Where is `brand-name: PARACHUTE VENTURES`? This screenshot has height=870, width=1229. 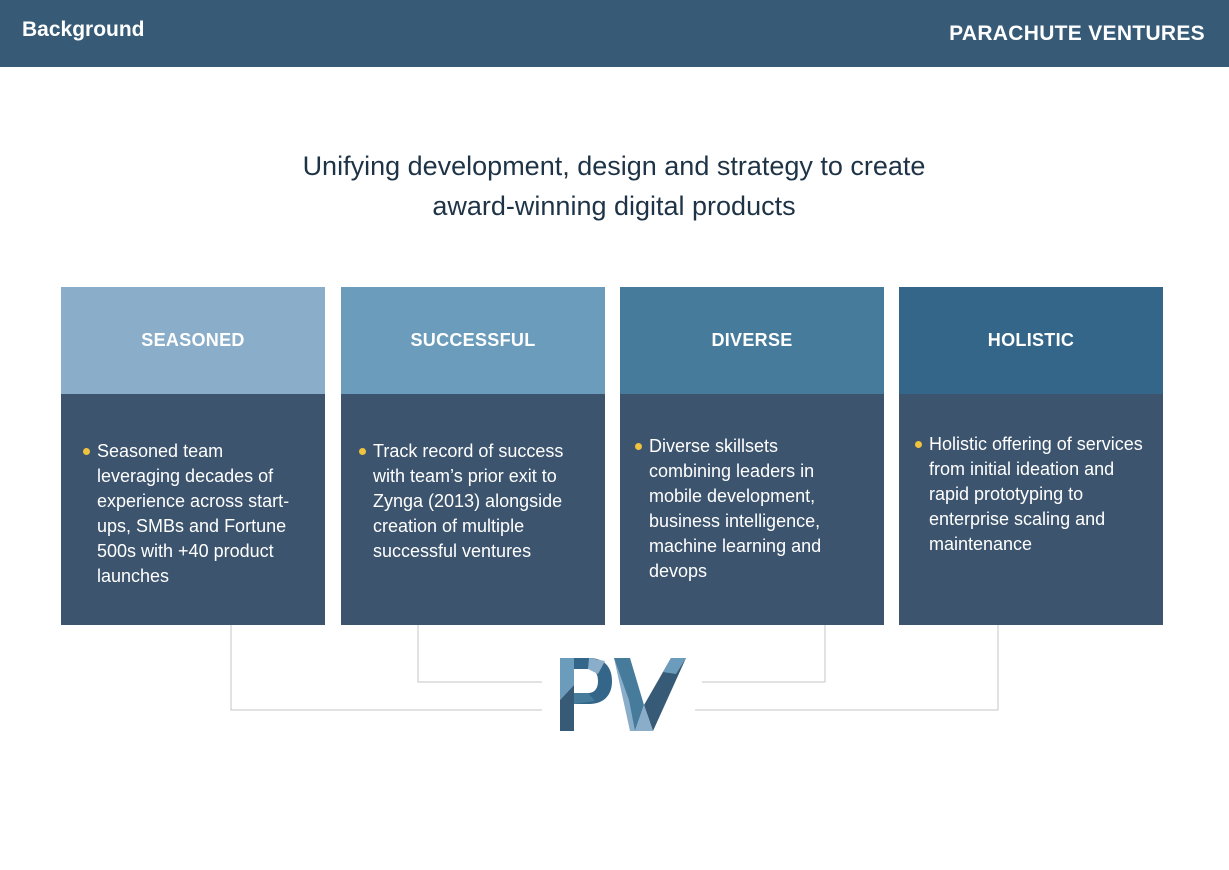
brand-name: PARACHUTE VENTURES is located at coordinates (1077, 33).